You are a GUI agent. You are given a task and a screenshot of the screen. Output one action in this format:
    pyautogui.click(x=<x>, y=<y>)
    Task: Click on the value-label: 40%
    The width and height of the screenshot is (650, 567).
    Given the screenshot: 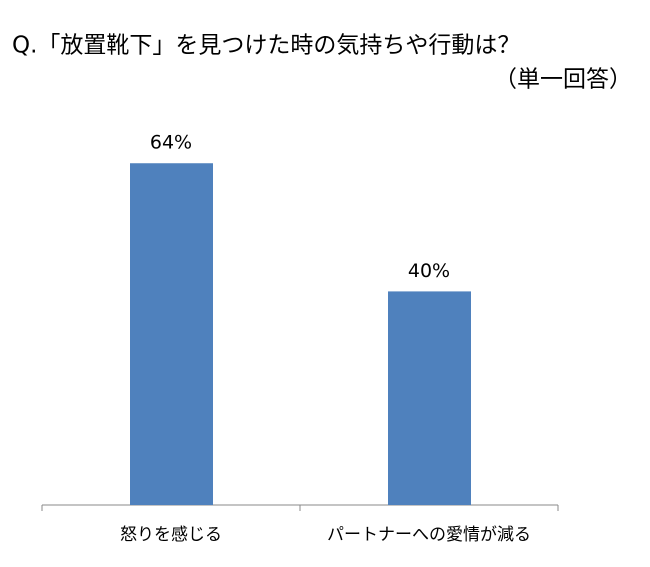 What is the action you would take?
    pyautogui.click(x=429, y=271)
    